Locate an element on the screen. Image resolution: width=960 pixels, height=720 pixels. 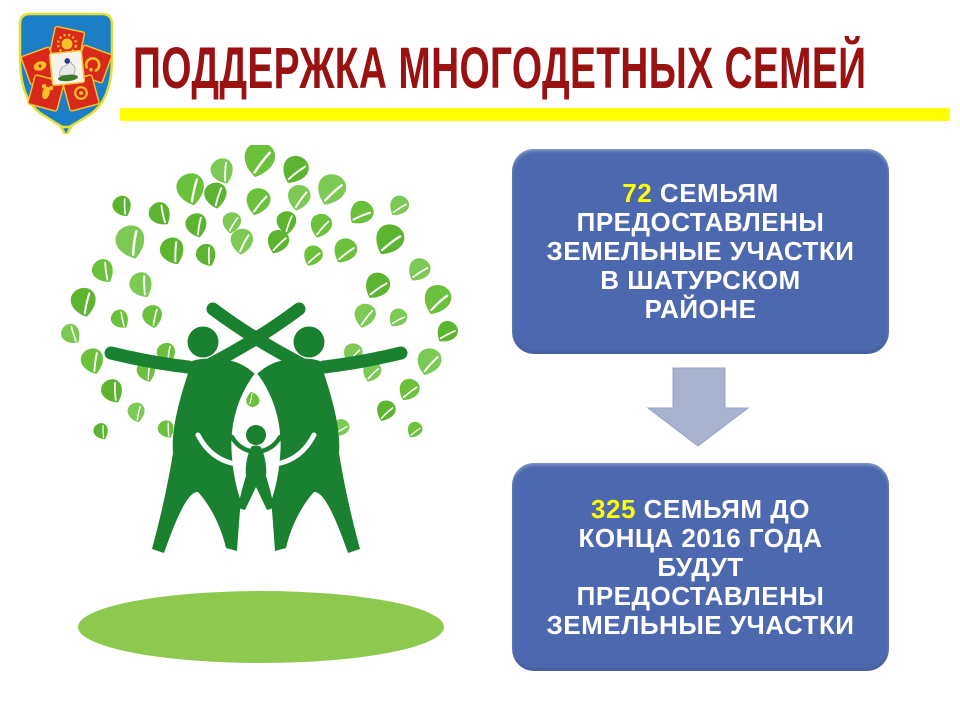
shield-tail is located at coordinates (66, 129).